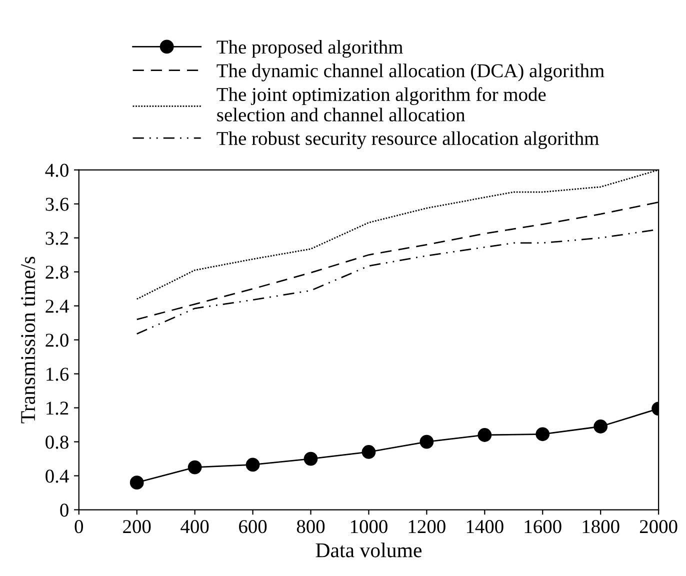 This screenshot has height=576, width=686. Describe the element at coordinates (410, 73) in the screenshot. I see `legend-label: The dynamic channel allocation (DCA) algorithm` at that location.